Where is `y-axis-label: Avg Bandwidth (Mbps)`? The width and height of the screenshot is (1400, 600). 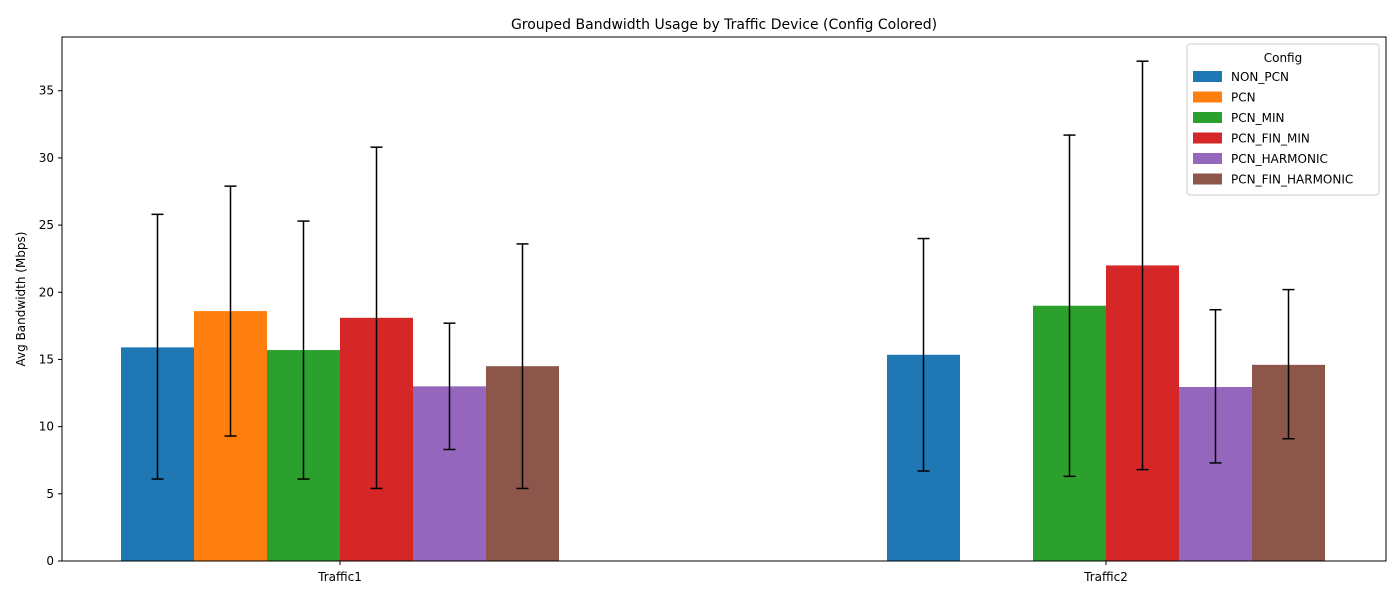
y-axis-label: Avg Bandwidth (Mbps) is located at coordinates (21, 299).